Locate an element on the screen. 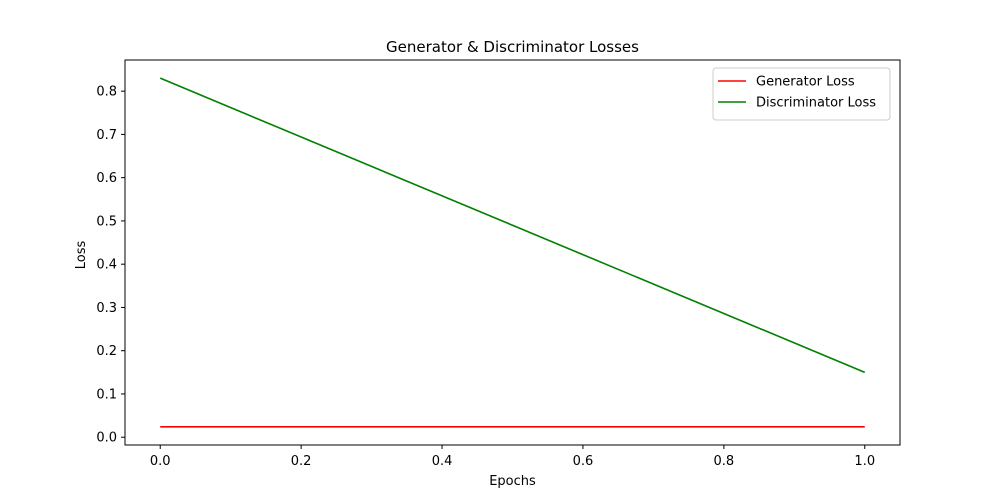  y-tick-label: 0.4 is located at coordinates (106, 265).